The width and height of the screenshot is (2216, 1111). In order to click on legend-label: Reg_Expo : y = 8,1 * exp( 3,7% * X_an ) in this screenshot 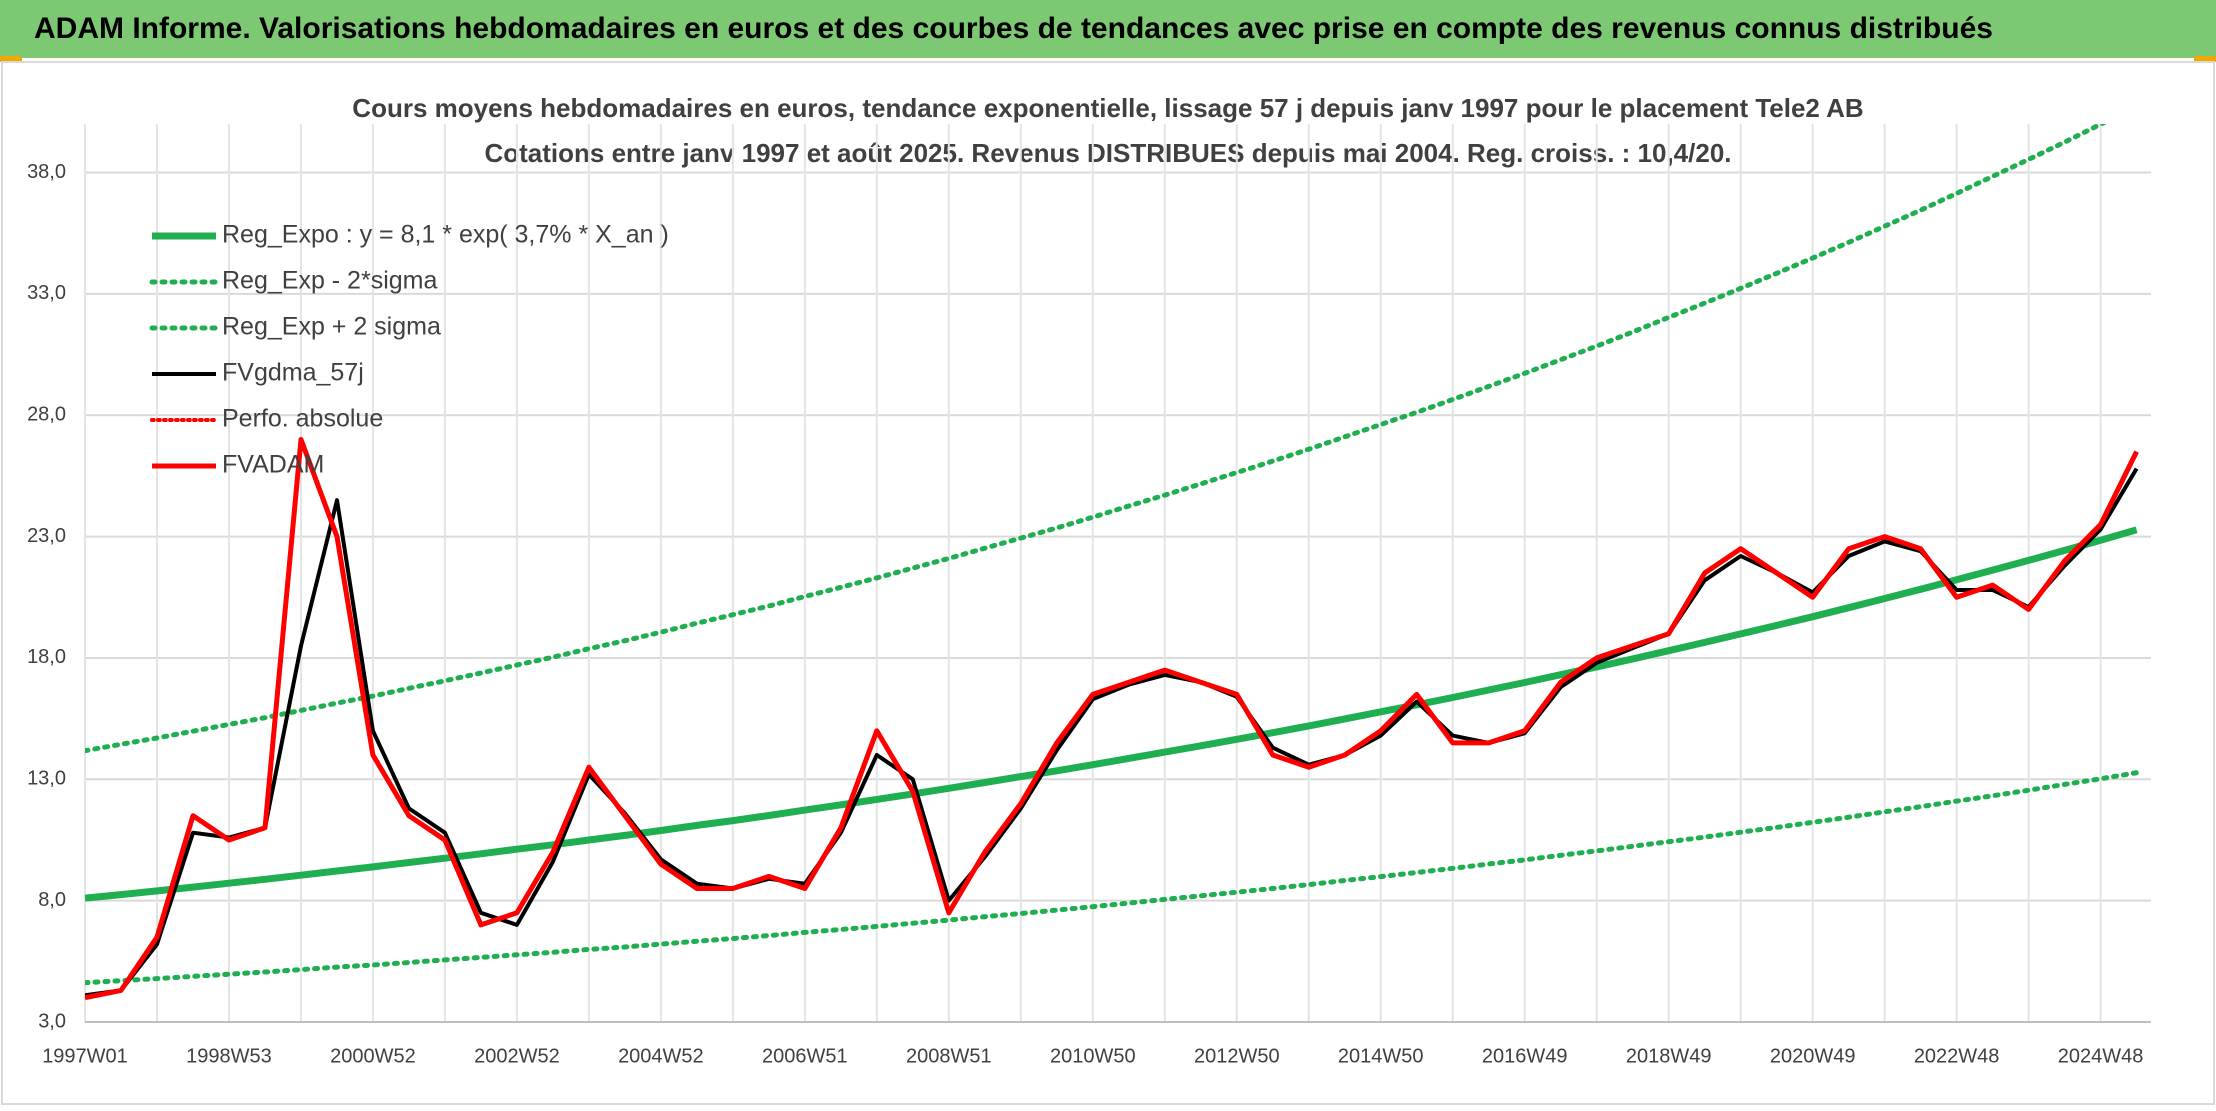, I will do `click(445, 235)`.